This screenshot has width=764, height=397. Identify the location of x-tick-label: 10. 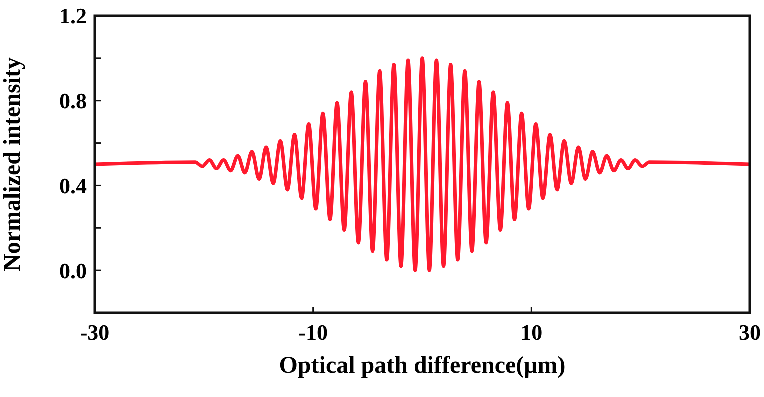
(531, 332).